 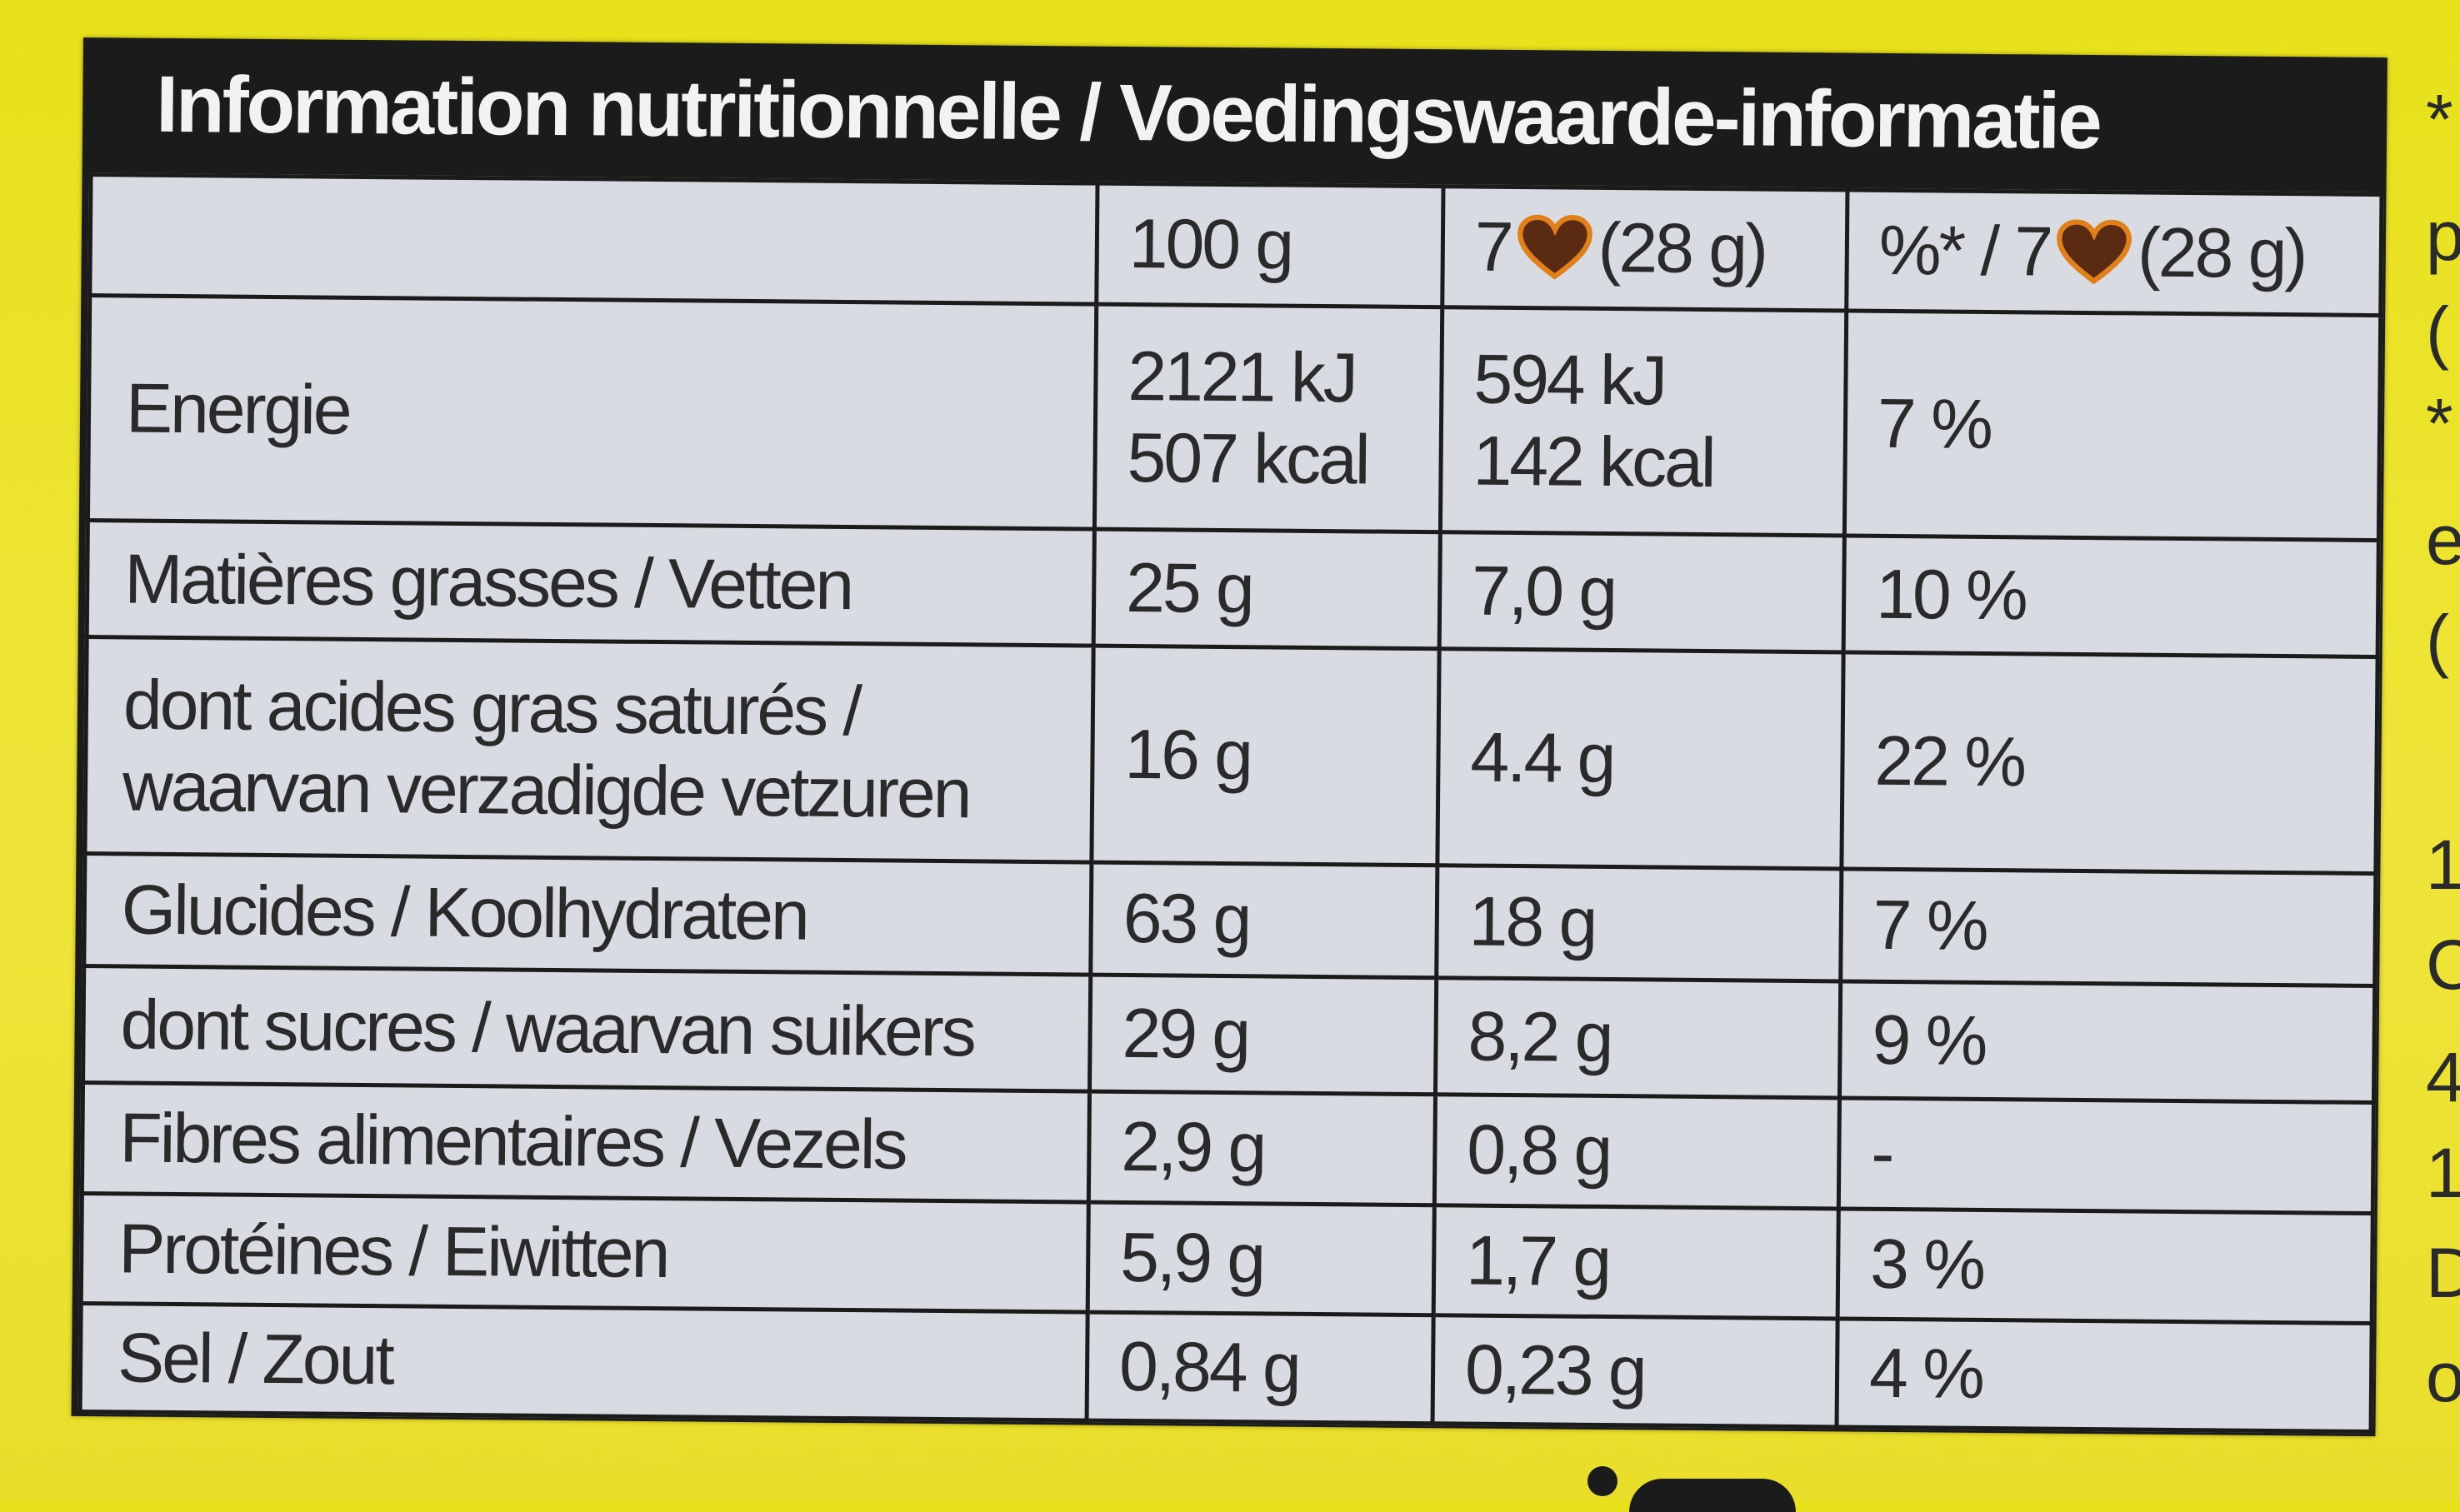 I want to click on row-value-percent: 4 %, so click(x=2104, y=1375).